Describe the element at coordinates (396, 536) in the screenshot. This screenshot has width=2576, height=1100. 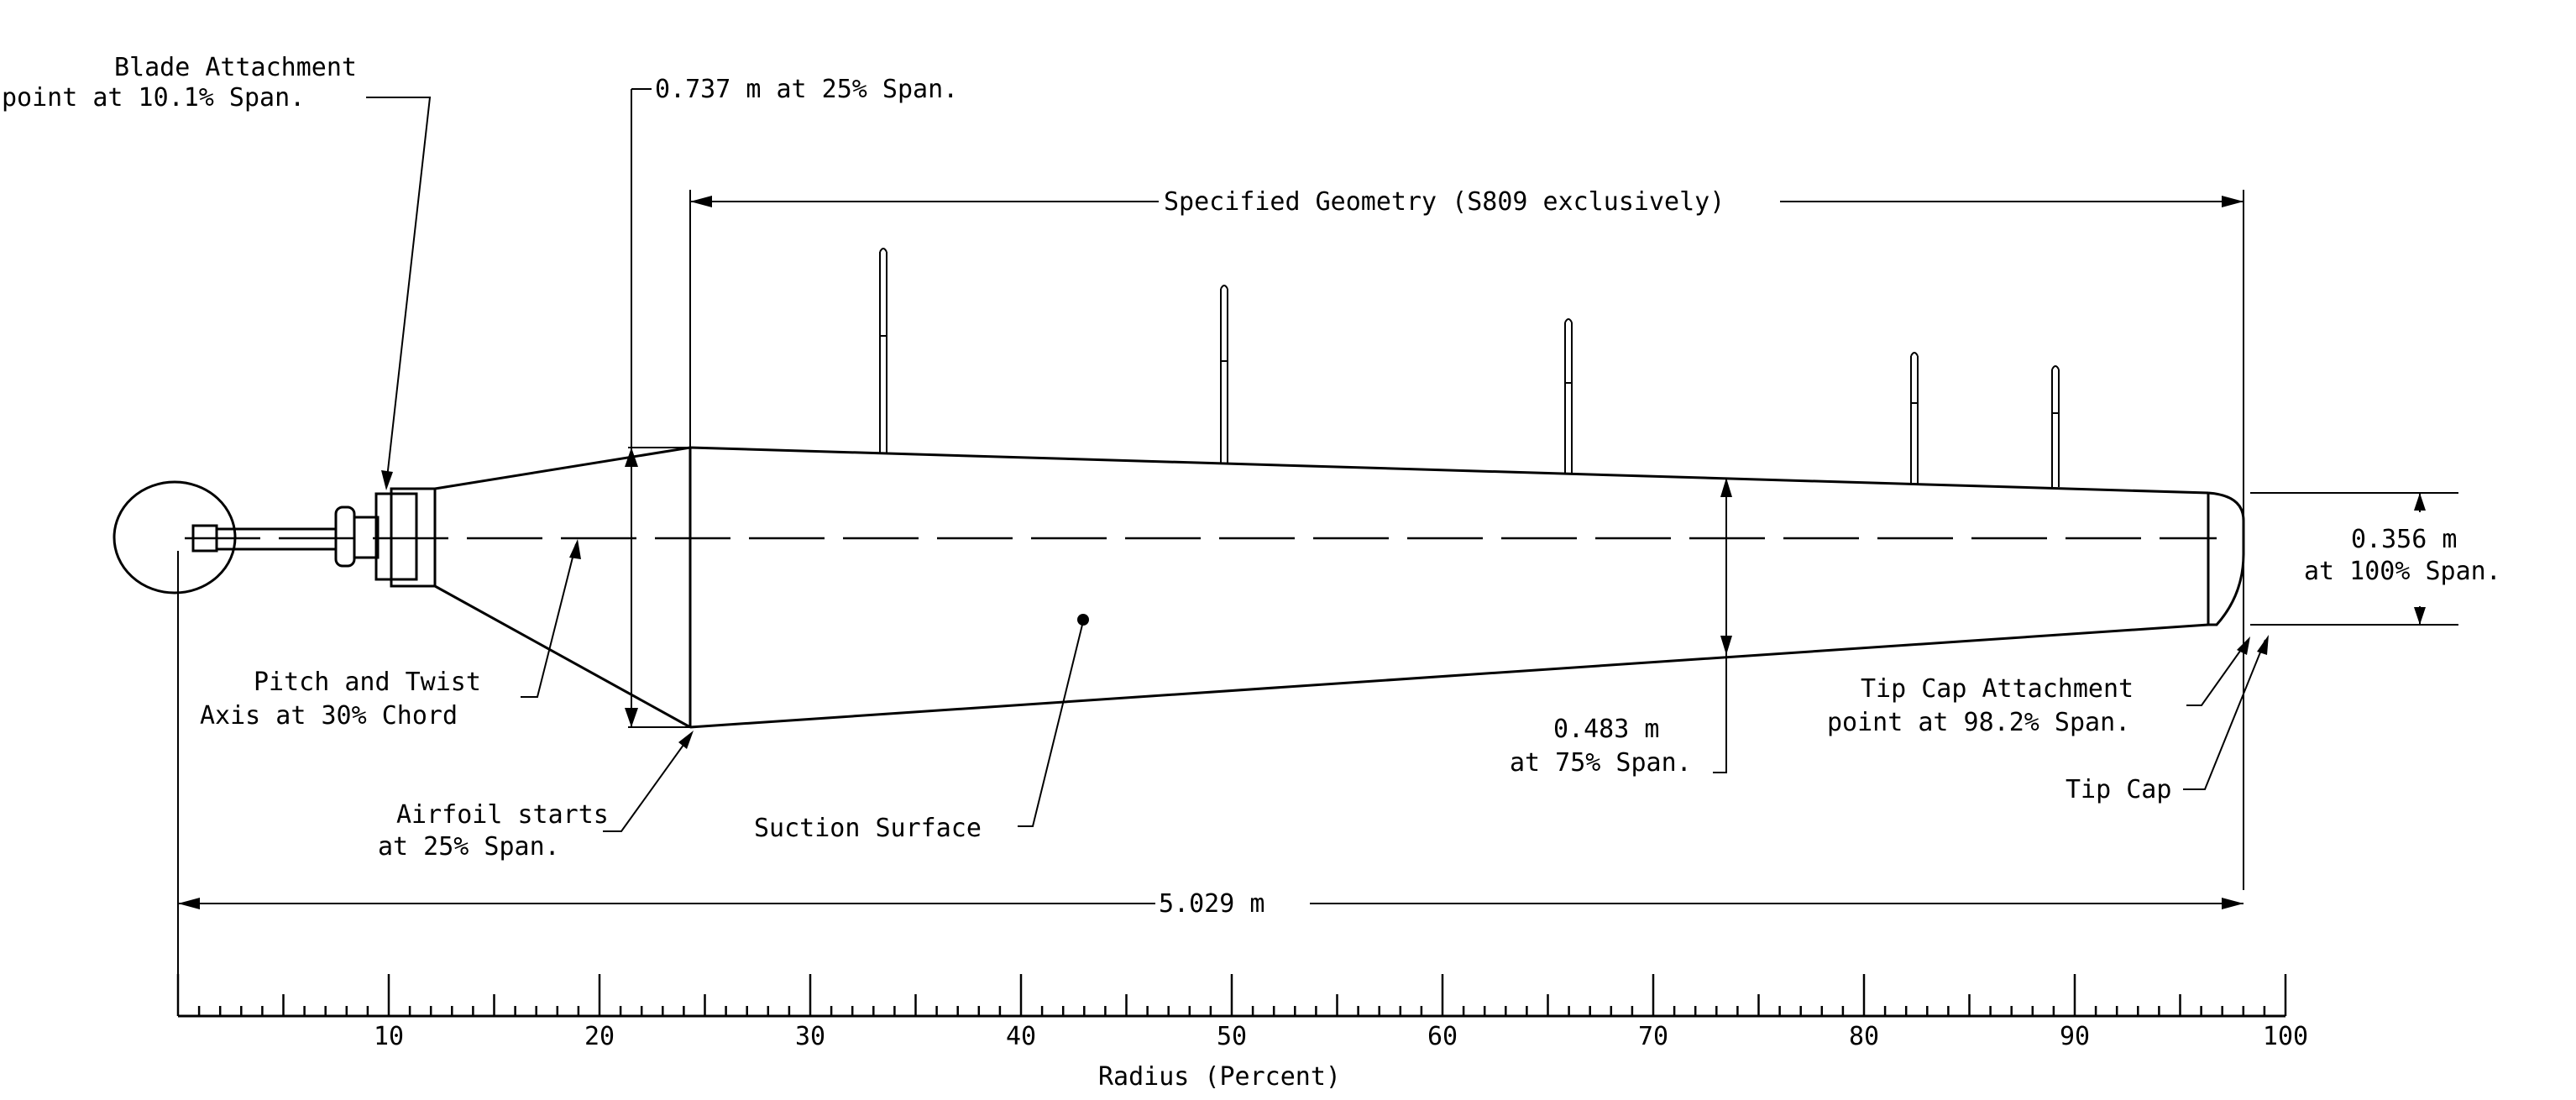
I see `blade-attachment-block` at that location.